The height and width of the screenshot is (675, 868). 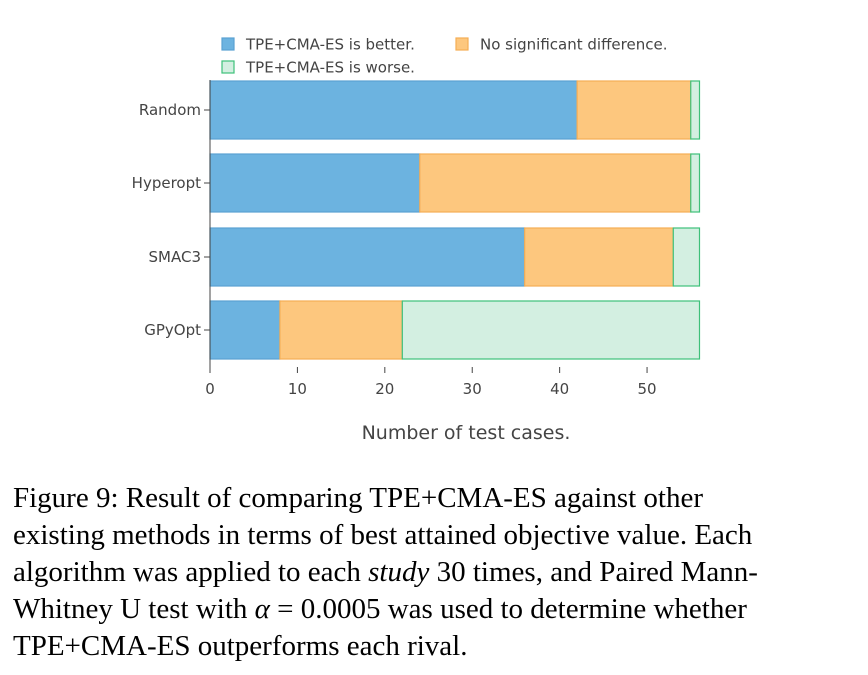 I want to click on x-axis: 0 10 20 30 40 50, so click(x=431, y=382).